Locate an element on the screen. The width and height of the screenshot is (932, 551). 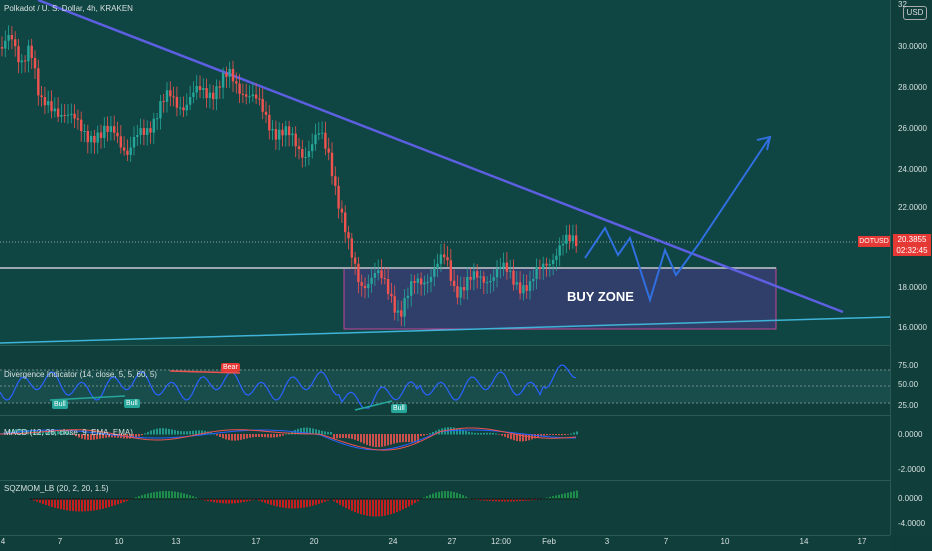
price-scale is located at coordinates (911, 267).